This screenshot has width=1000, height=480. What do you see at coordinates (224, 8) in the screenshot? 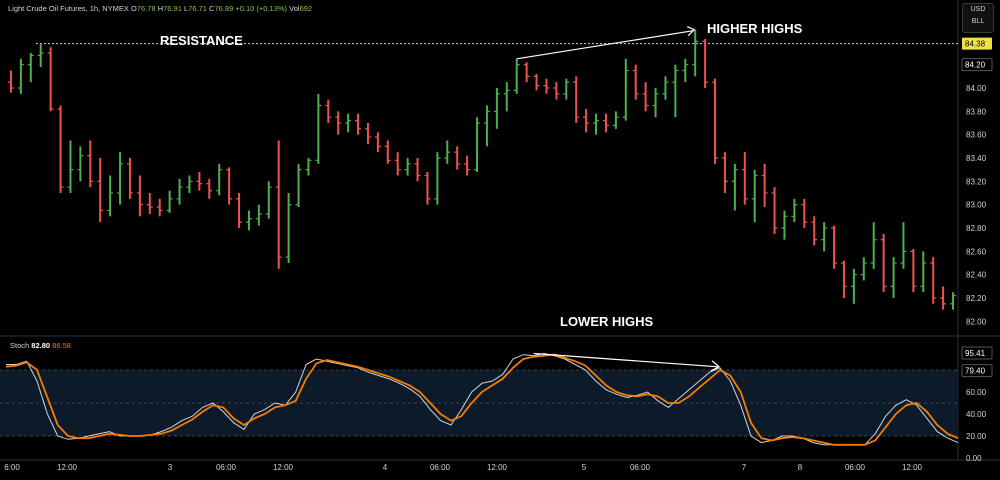
I see `close-value: 76.89` at bounding box center [224, 8].